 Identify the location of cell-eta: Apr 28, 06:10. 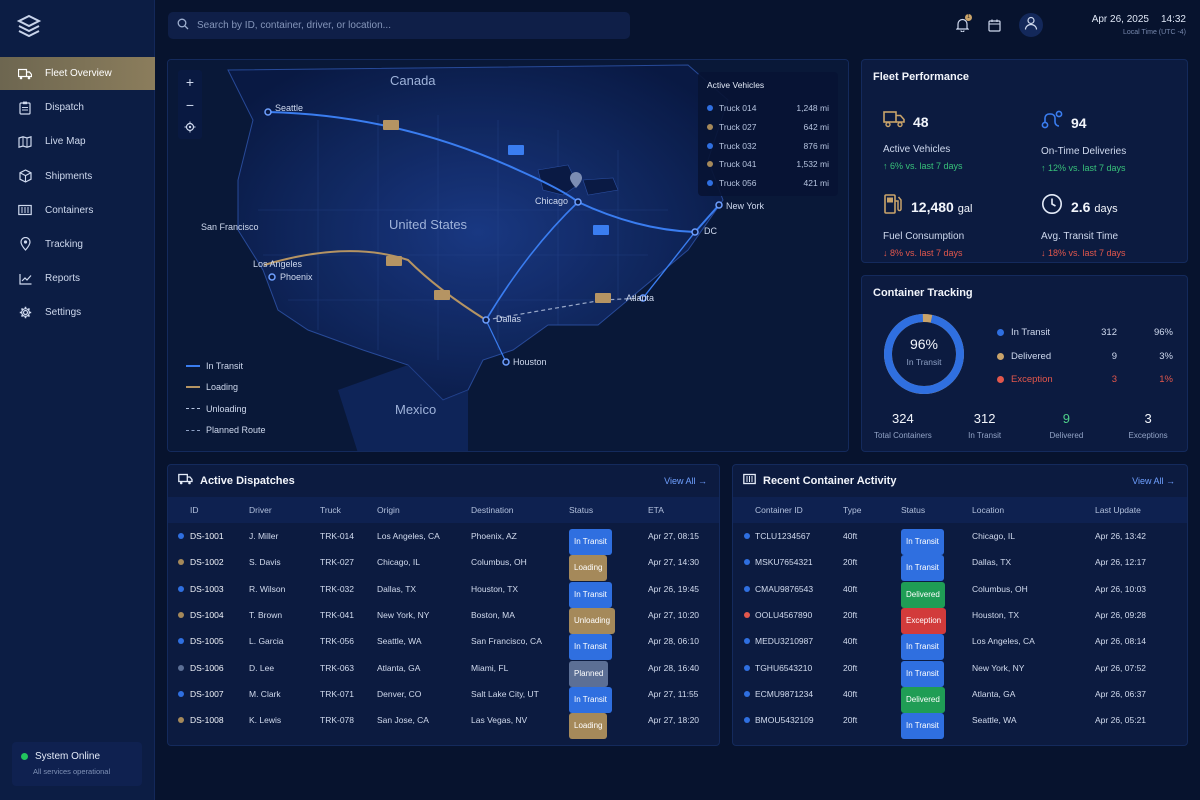
(674, 641).